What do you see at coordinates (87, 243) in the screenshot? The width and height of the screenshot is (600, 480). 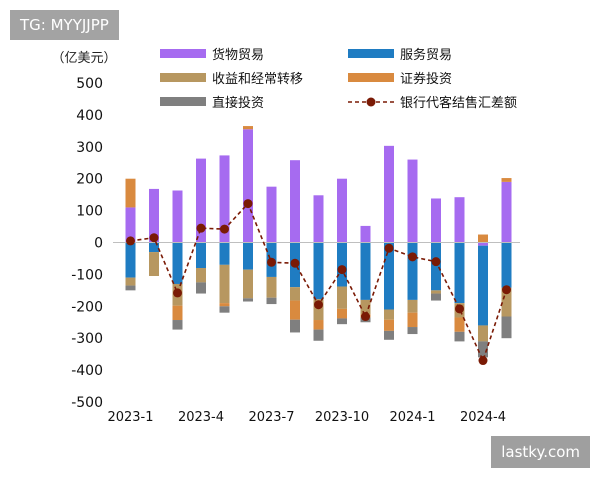 I see `y-axis: 500 400 300 200 100 0 -100 -200 -300 -400 -500` at bounding box center [87, 243].